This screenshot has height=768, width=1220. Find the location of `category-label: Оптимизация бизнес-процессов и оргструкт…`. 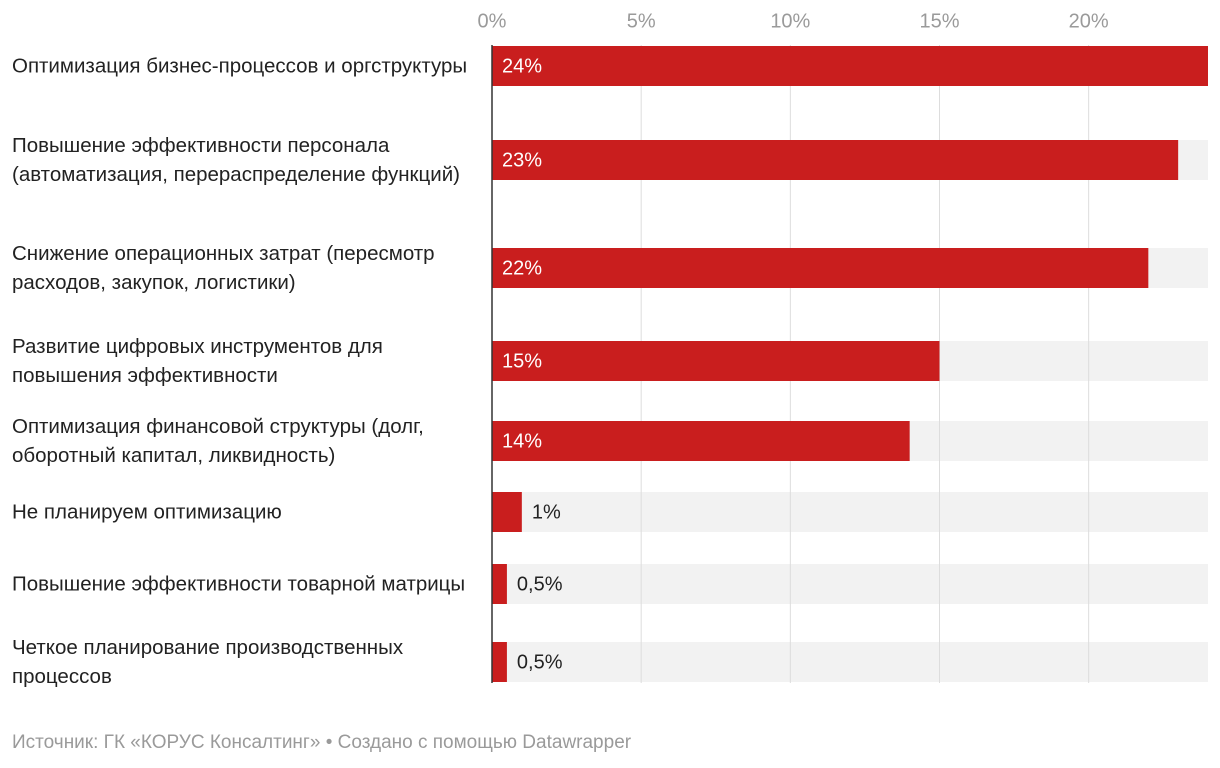

category-label: Оптимизация бизнес-процессов и оргструкт… is located at coordinates (240, 66).